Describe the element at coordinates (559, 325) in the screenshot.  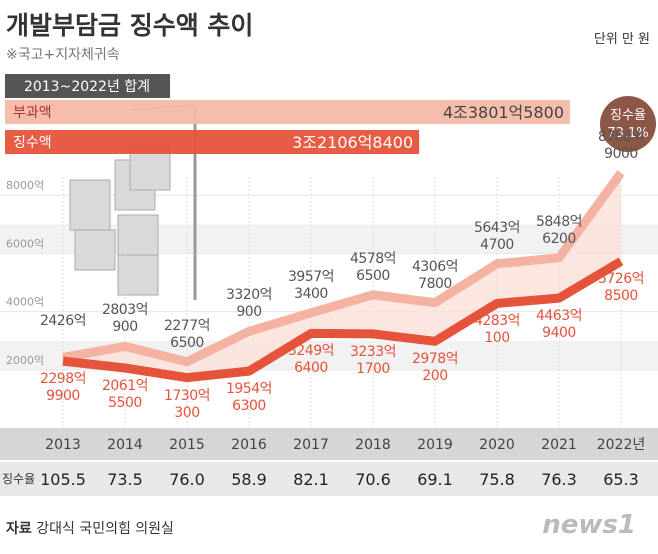
I see `value-label: 4463억 9400` at that location.